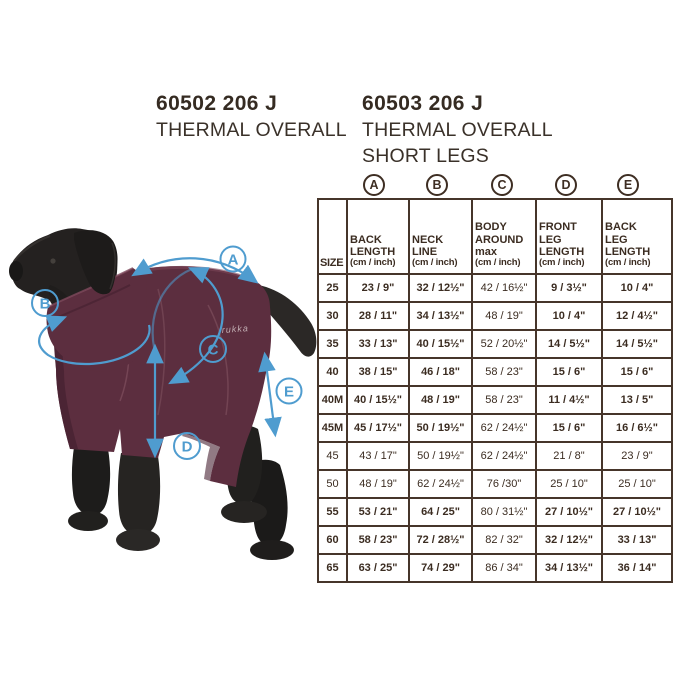 This screenshot has width=700, height=700. Describe the element at coordinates (569, 236) in the screenshot. I see `column-header-d: FRONT LEG LENGTH (cm / inch)` at that location.